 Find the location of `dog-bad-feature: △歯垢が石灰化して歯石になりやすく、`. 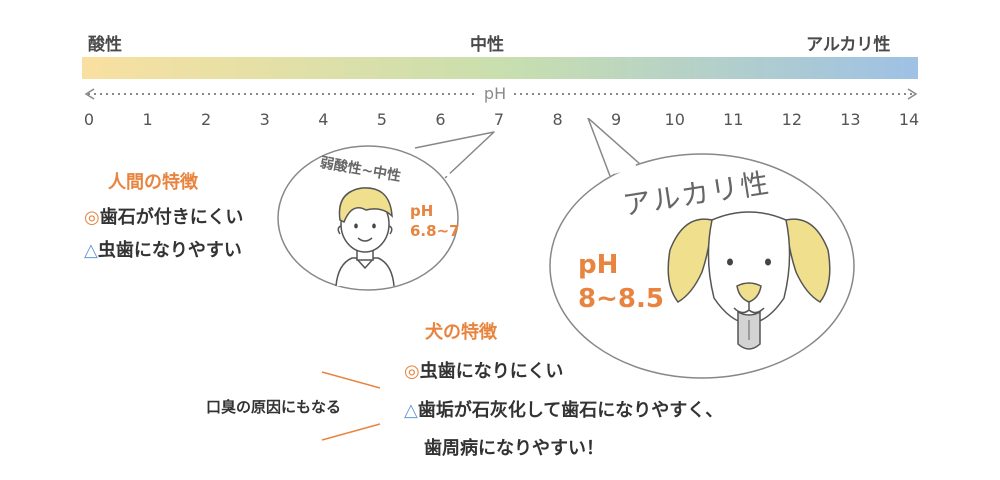

dog-bad-feature: △歯垢が石灰化して歯石になりやすく、 is located at coordinates (563, 409).